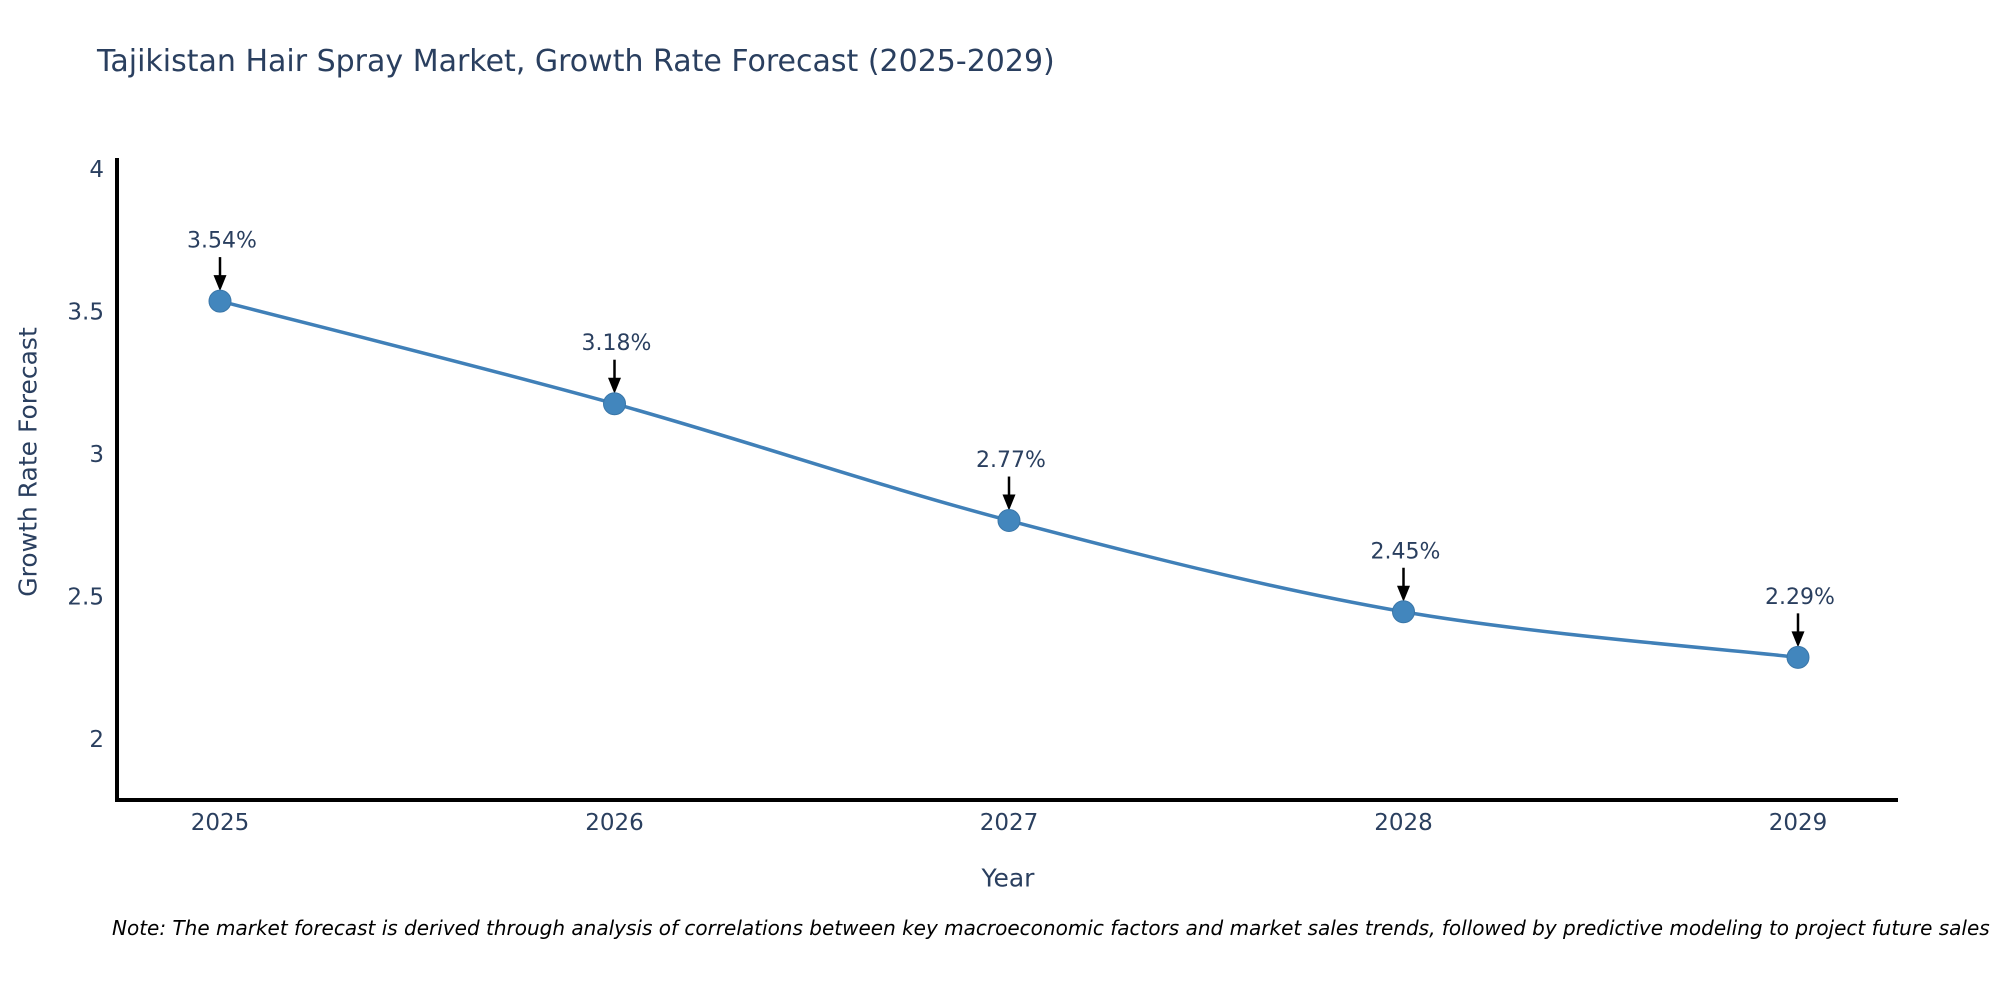 The width and height of the screenshot is (2000, 1000). Describe the element at coordinates (96, 170) in the screenshot. I see `y-tick-label: 4` at that location.